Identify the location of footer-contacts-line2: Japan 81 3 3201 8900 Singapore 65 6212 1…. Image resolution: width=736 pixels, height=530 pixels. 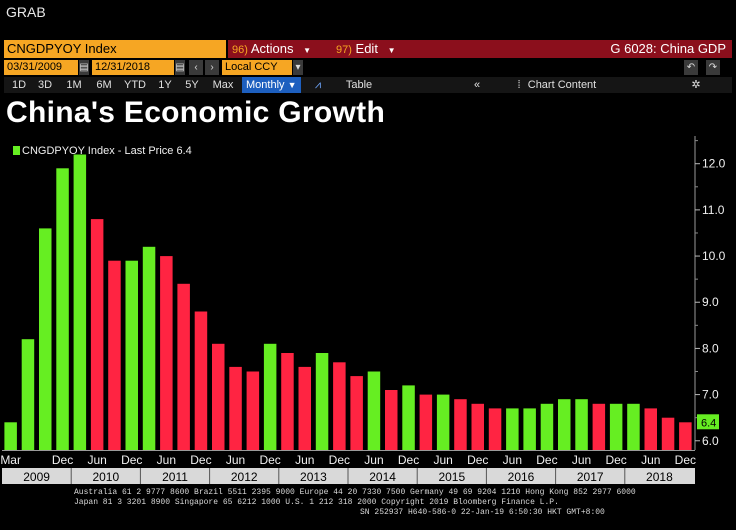
(316, 502).